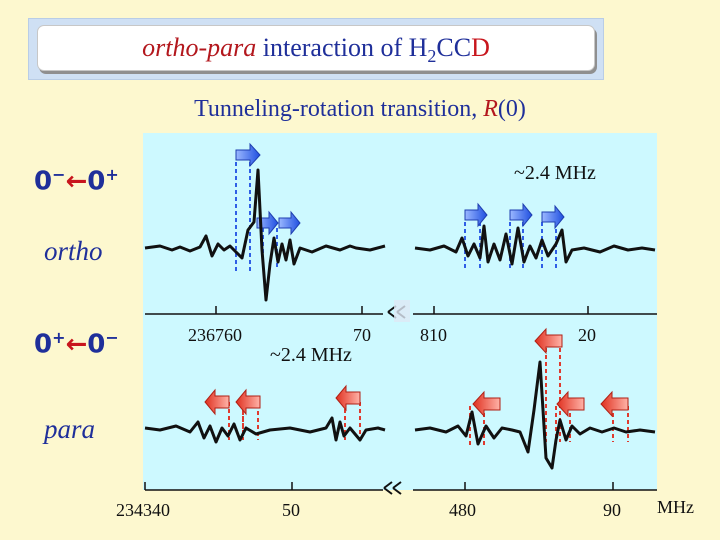 The height and width of the screenshot is (540, 720). I want to click on title-box: ortho-para interaction of H2CCD, so click(316, 49).